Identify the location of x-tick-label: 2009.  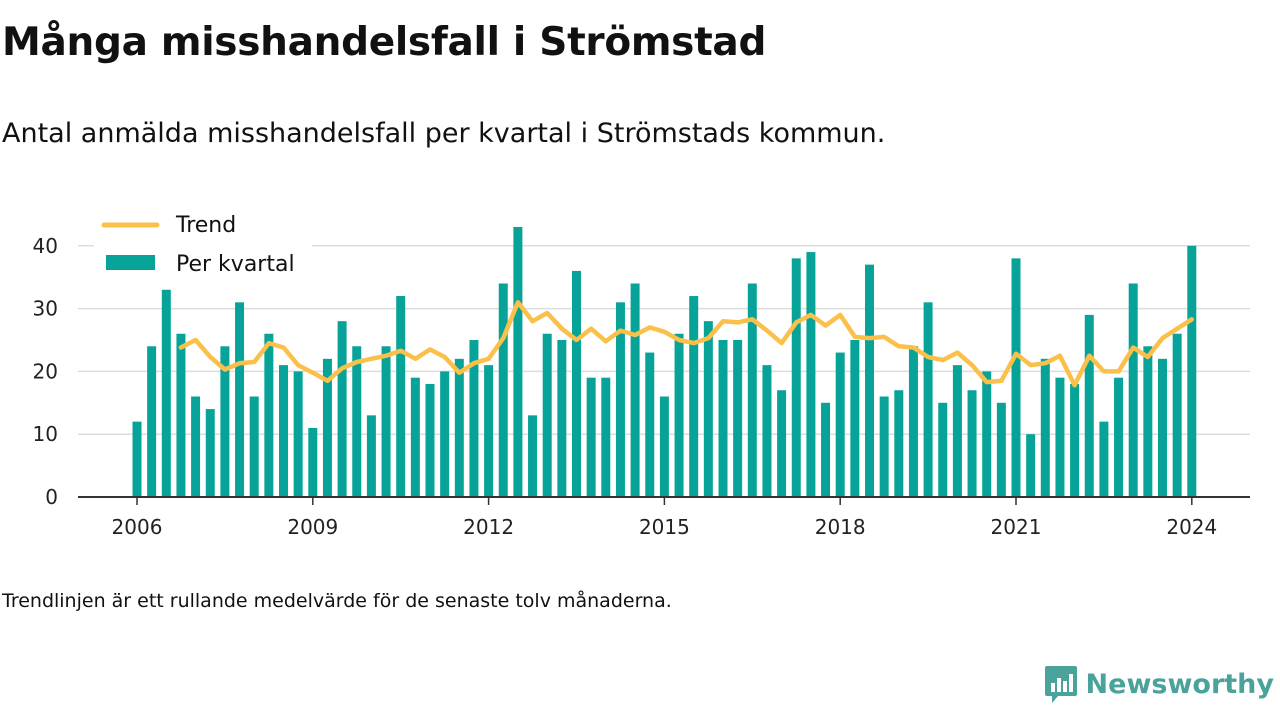
(312, 527).